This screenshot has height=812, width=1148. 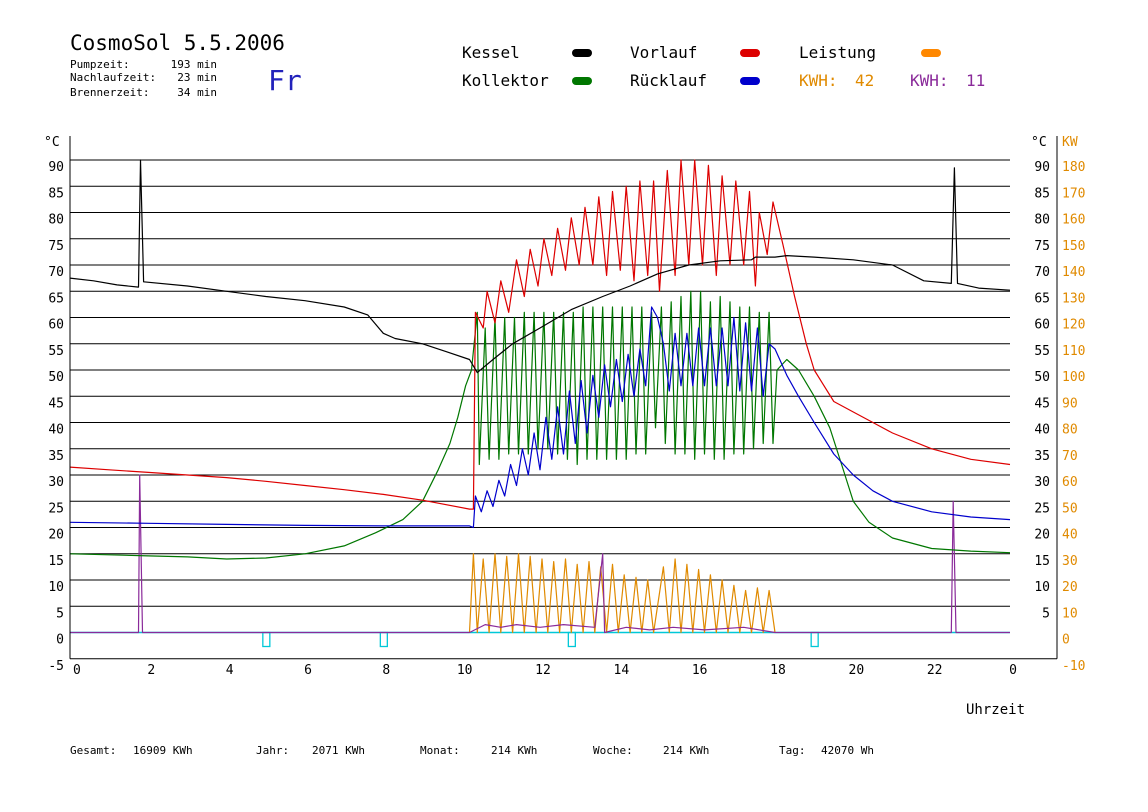 What do you see at coordinates (1042, 430) in the screenshot?
I see `y-tick-right-temp: 40` at bounding box center [1042, 430].